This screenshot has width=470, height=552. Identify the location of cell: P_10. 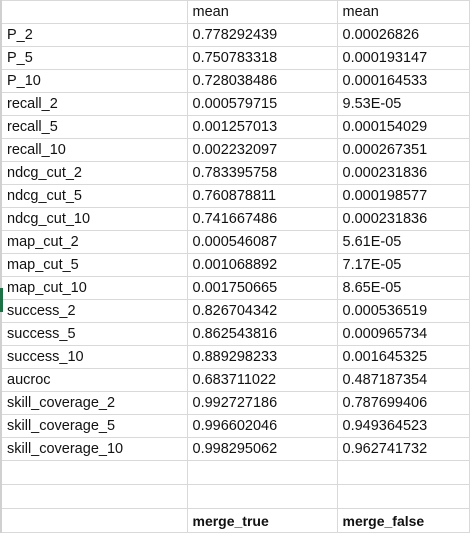
(94, 81).